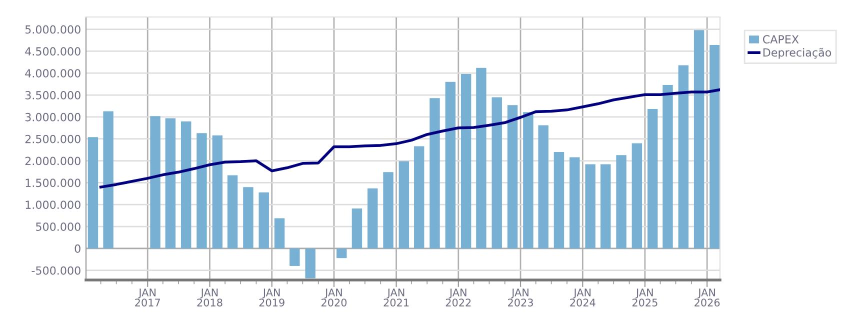  Describe the element at coordinates (147, 297) in the screenshot. I see `x-tick-label: JAN 2017` at that location.